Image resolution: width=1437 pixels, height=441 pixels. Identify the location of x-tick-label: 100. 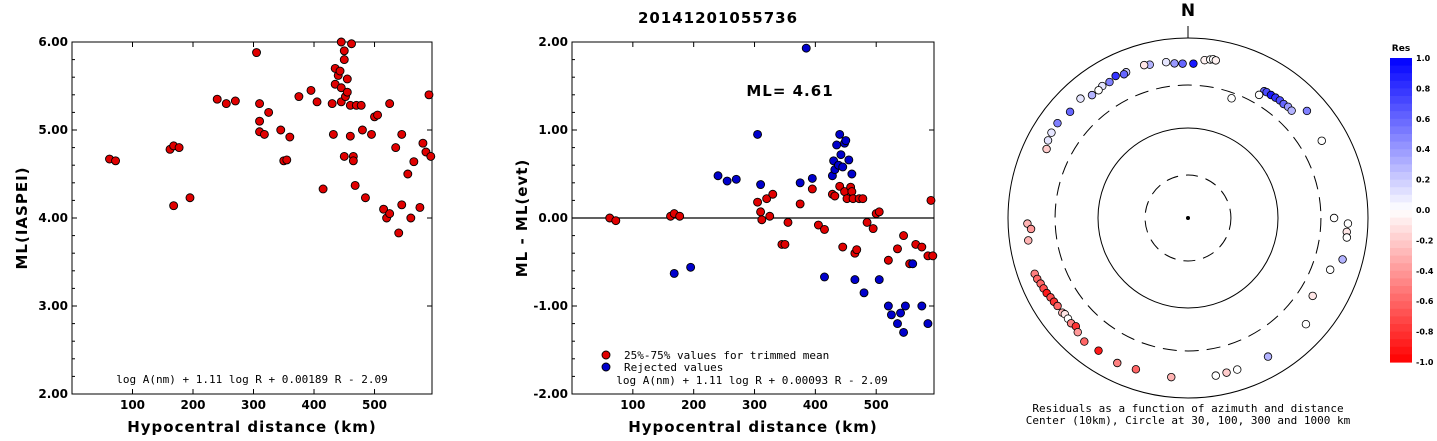
(132, 405).